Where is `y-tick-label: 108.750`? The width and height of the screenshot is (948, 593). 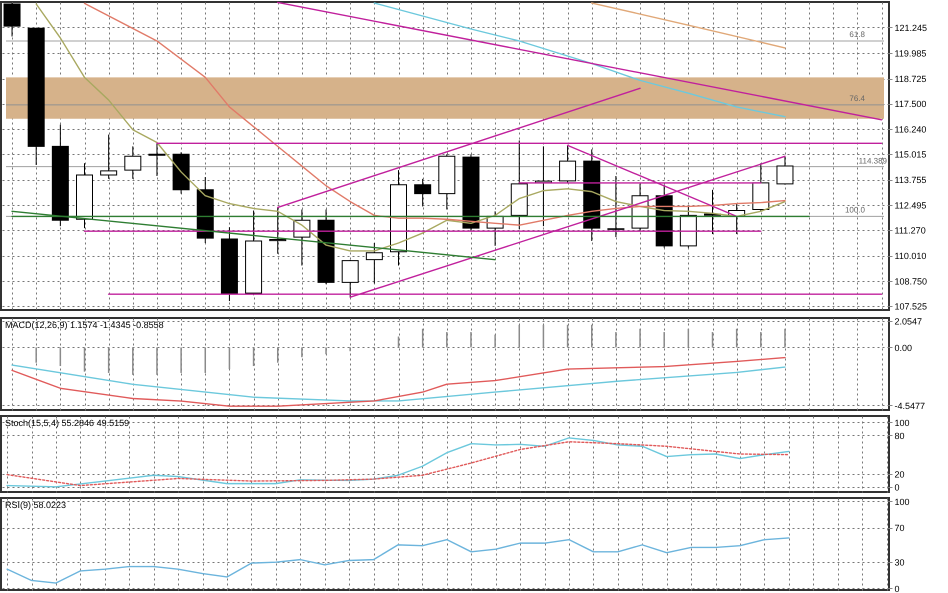
y-tick-label: 108.750 is located at coordinates (911, 281).